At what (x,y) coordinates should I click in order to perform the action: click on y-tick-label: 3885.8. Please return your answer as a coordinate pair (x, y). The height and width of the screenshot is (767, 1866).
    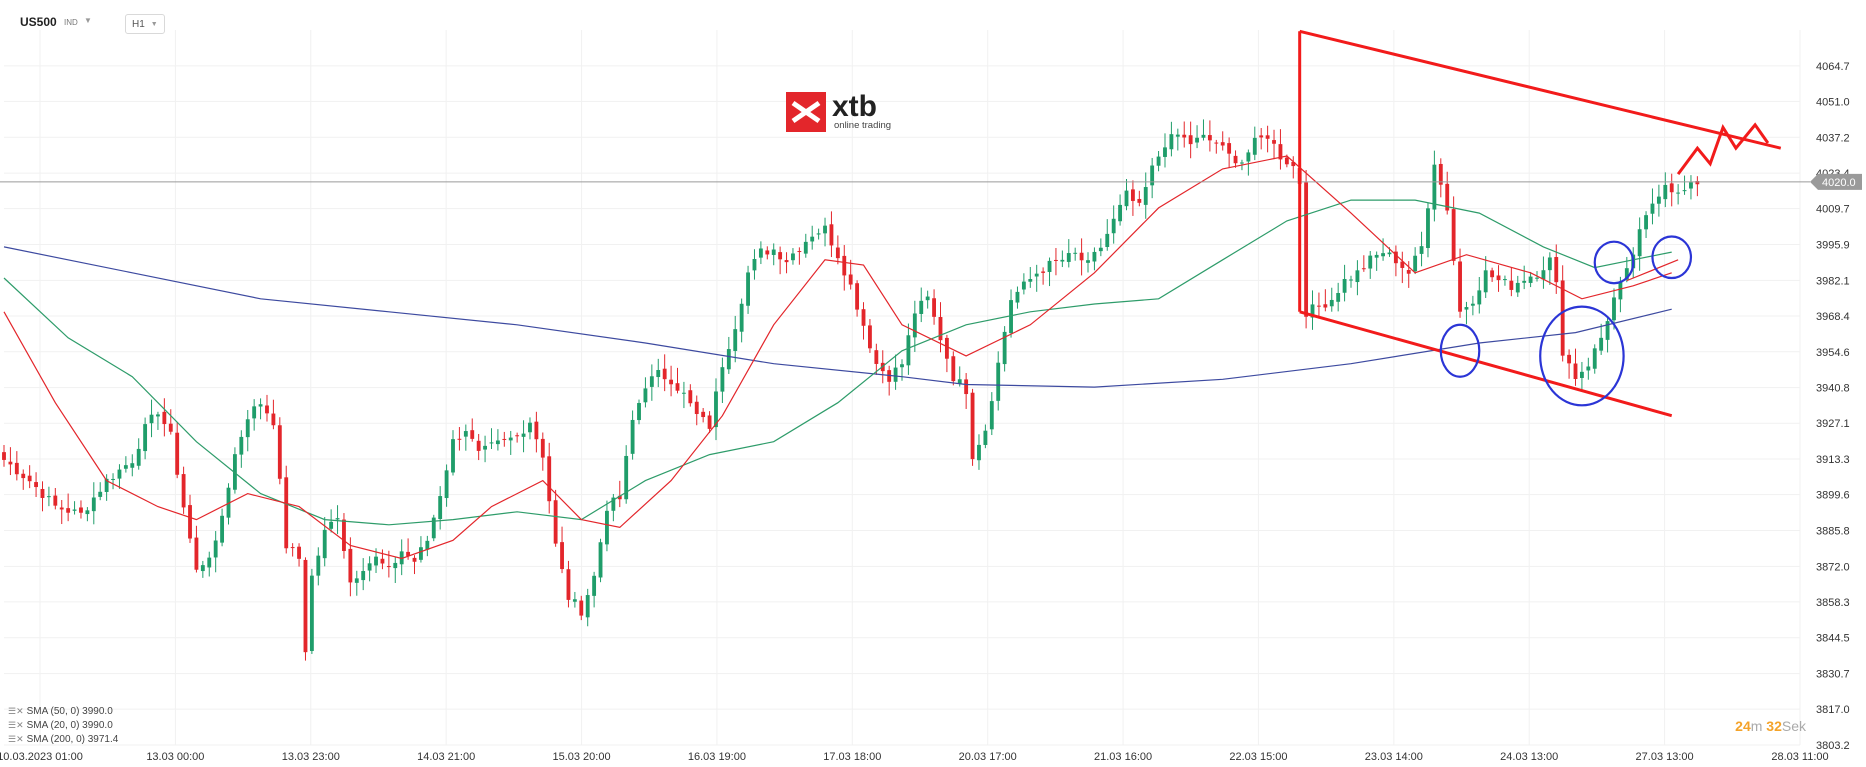
    Looking at the image, I should click on (1833, 531).